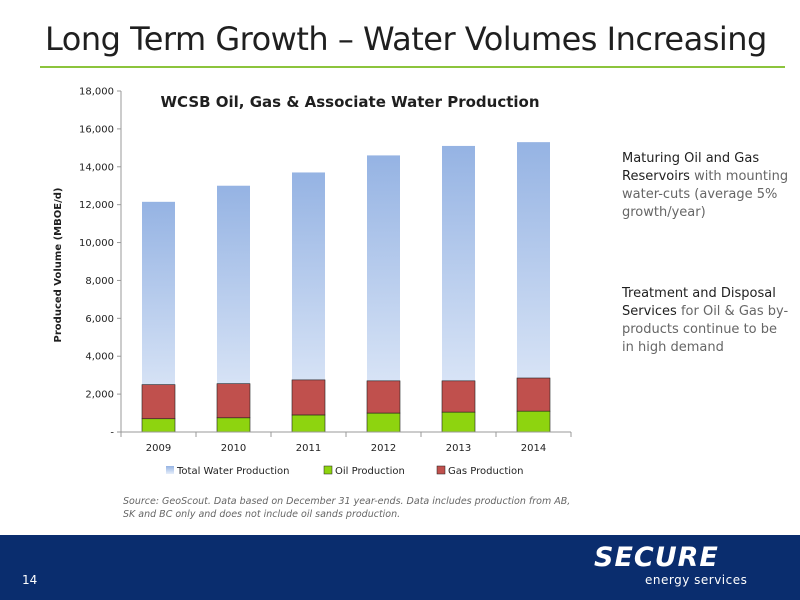 Image resolution: width=800 pixels, height=600 pixels. Describe the element at coordinates (412, 67) in the screenshot. I see `title-divider` at that location.